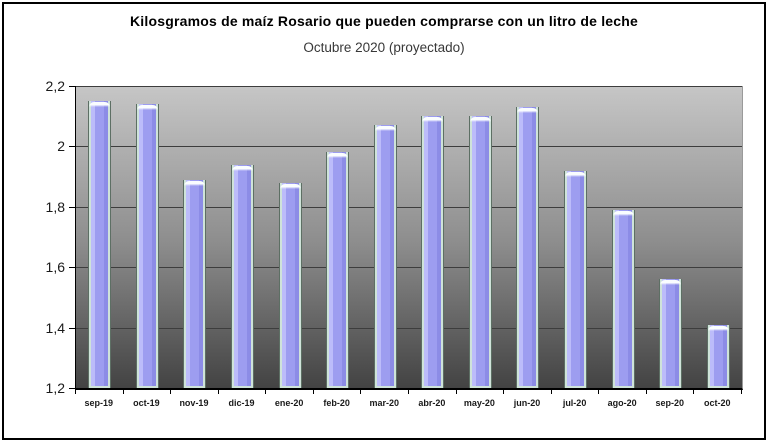 Image resolution: width=768 pixels, height=442 pixels. What do you see at coordinates (527, 403) in the screenshot?
I see `x-axis-label-jun-20: jun-20` at bounding box center [527, 403].